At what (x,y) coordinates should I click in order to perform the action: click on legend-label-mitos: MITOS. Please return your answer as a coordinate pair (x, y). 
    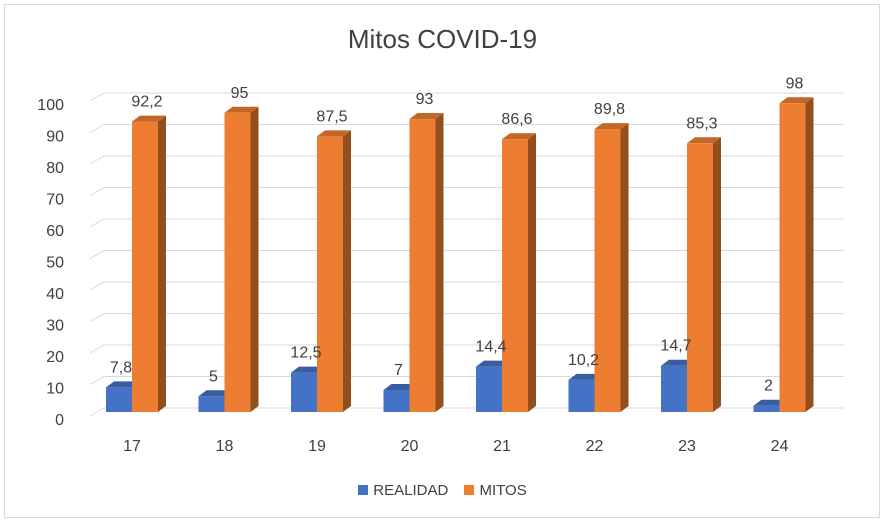
    Looking at the image, I should click on (503, 490).